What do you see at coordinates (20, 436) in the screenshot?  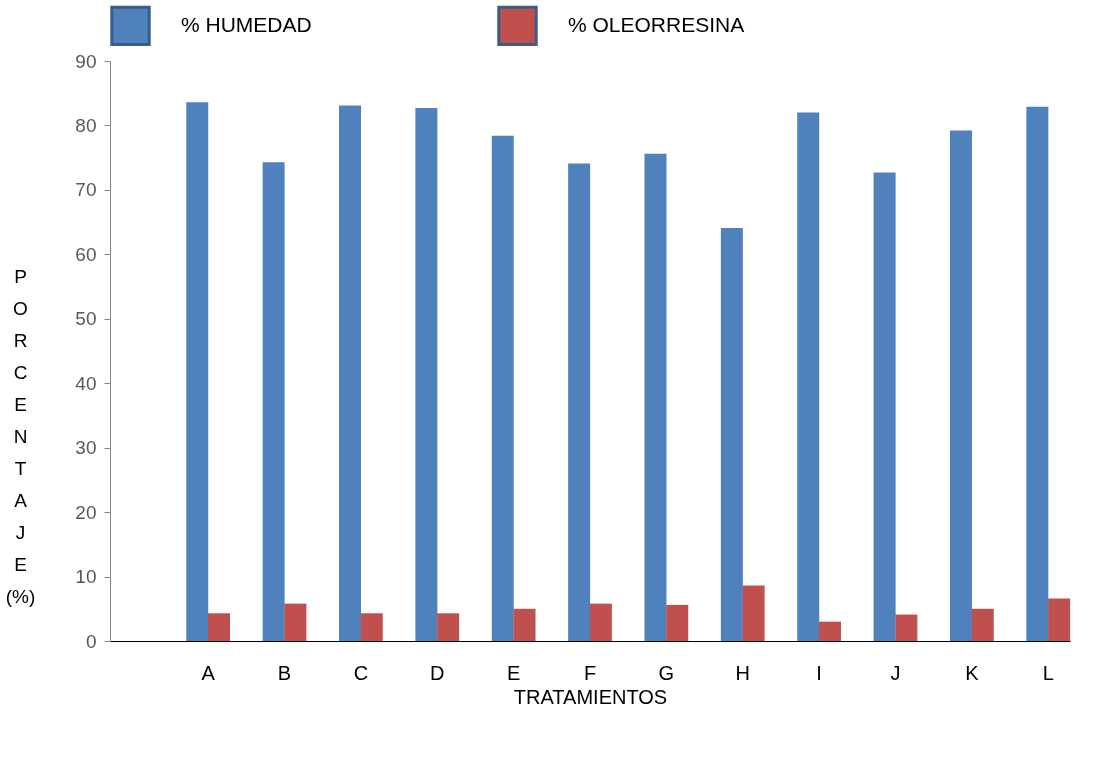 I see `text: PORCENTAJE (%)` at bounding box center [20, 436].